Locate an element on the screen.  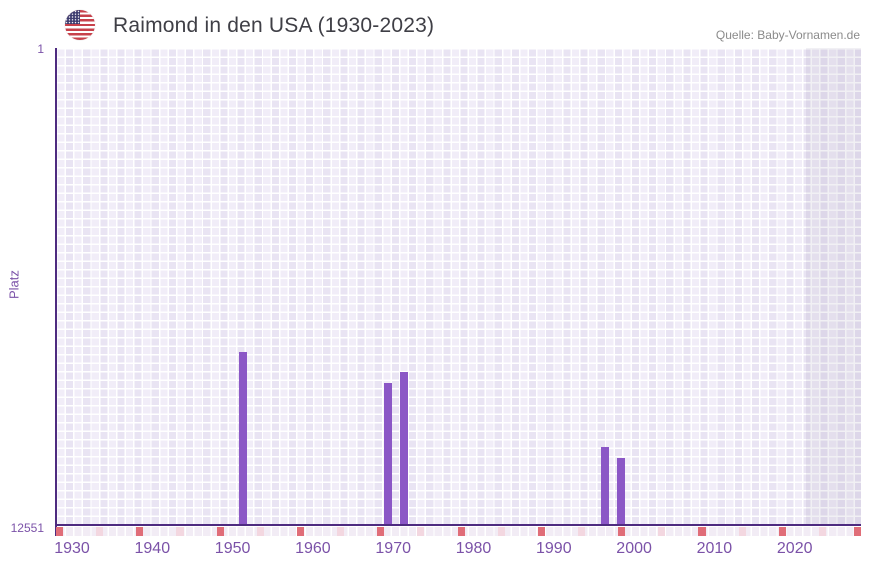
x-tick-label-1950: 1950 is located at coordinates (232, 548).